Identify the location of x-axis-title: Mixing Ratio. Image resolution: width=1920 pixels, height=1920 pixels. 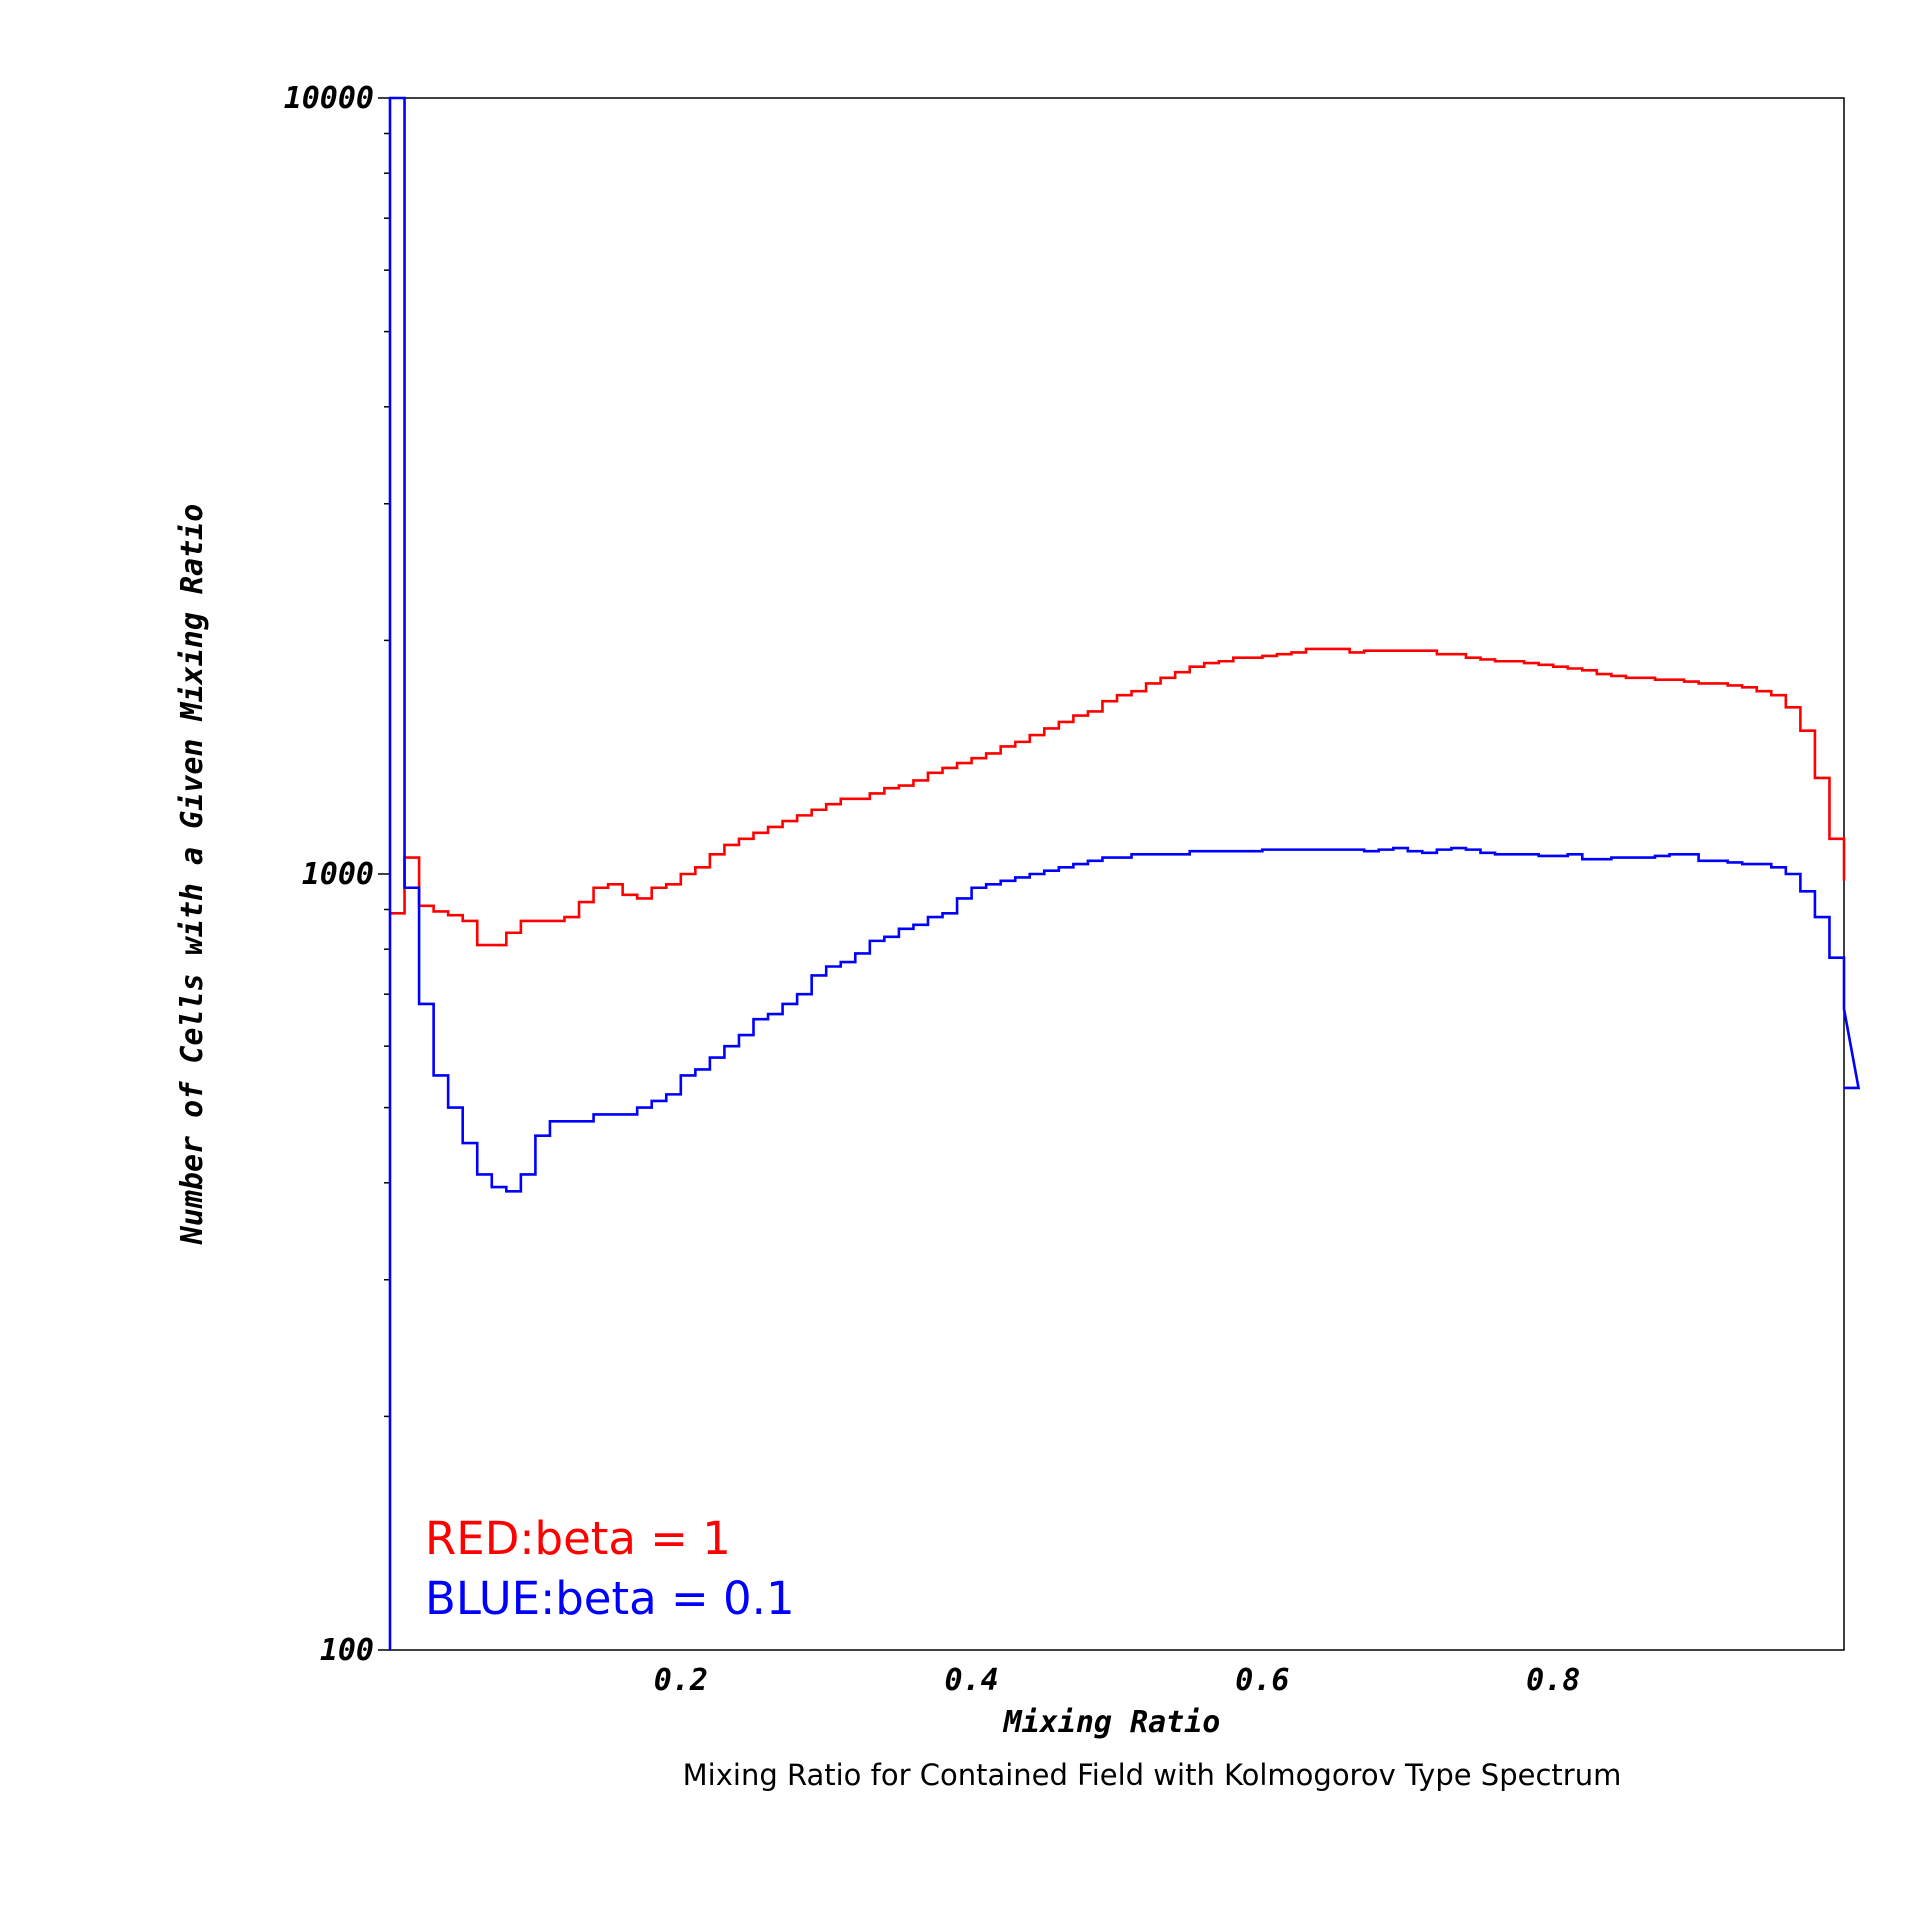
(1112, 1722).